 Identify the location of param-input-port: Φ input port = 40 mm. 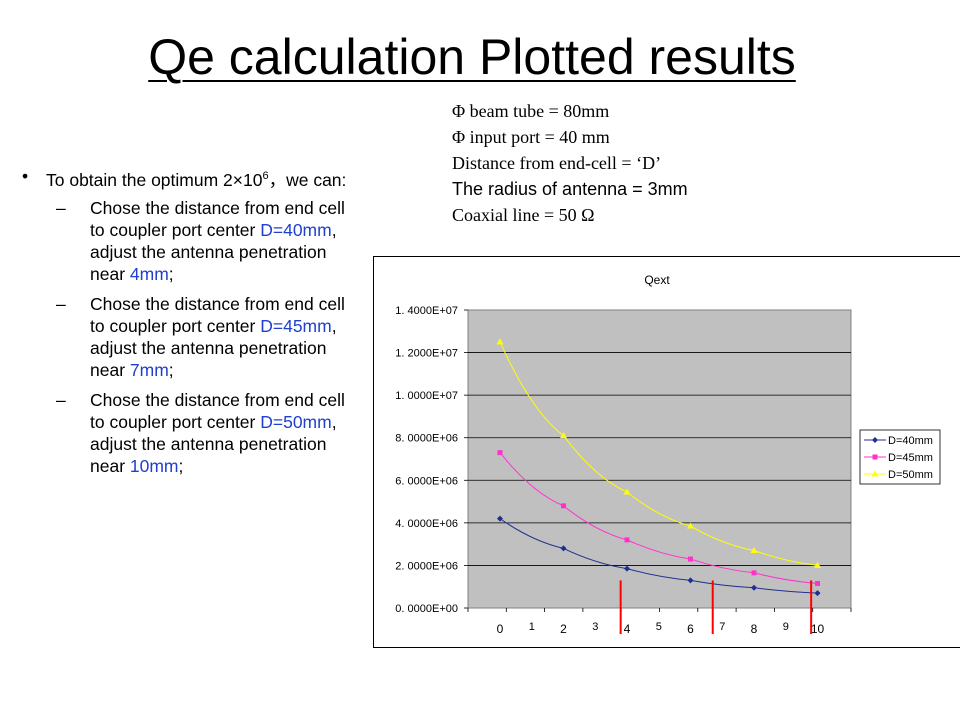
(531, 137).